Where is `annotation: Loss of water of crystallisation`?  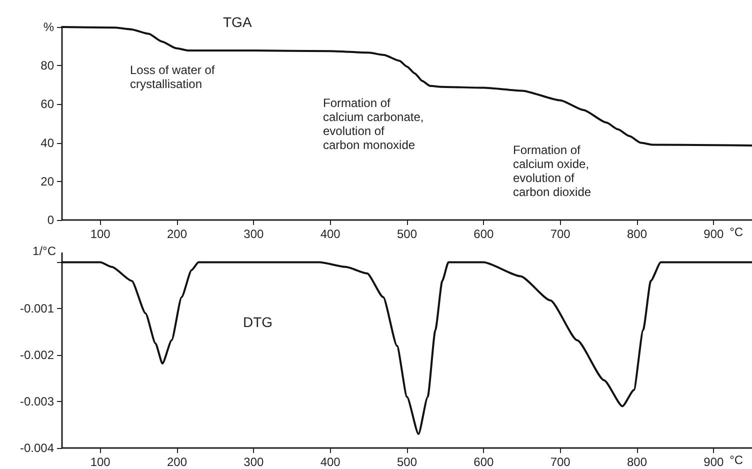
annotation: Loss of water of crystallisation is located at coordinates (173, 77).